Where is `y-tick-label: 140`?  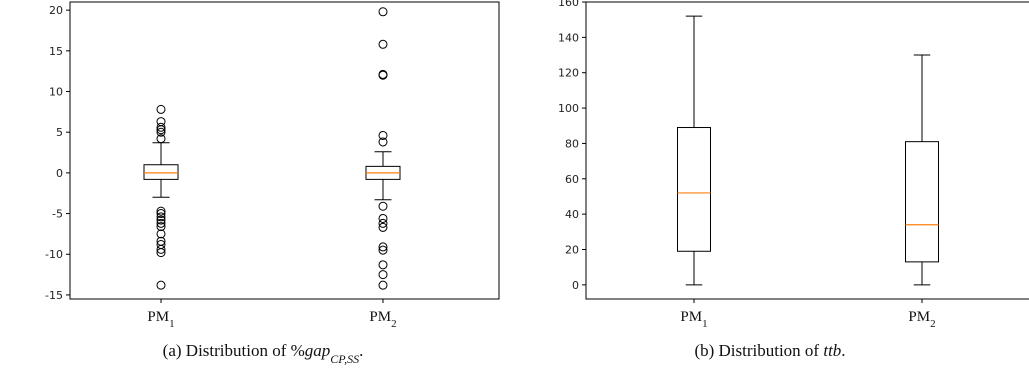
y-tick-label: 140 is located at coordinates (568, 37).